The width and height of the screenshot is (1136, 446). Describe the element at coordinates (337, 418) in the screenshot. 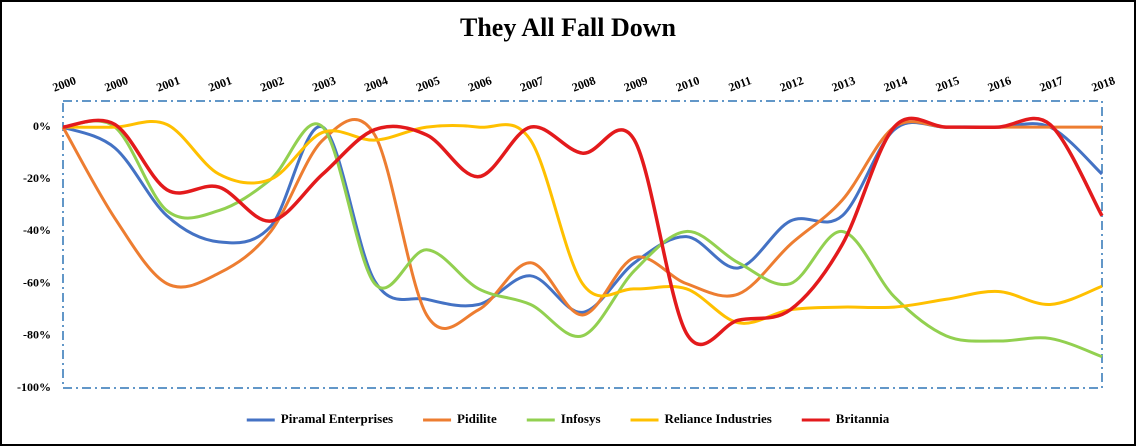

I see `legend-label: Piramal Enterprises` at that location.